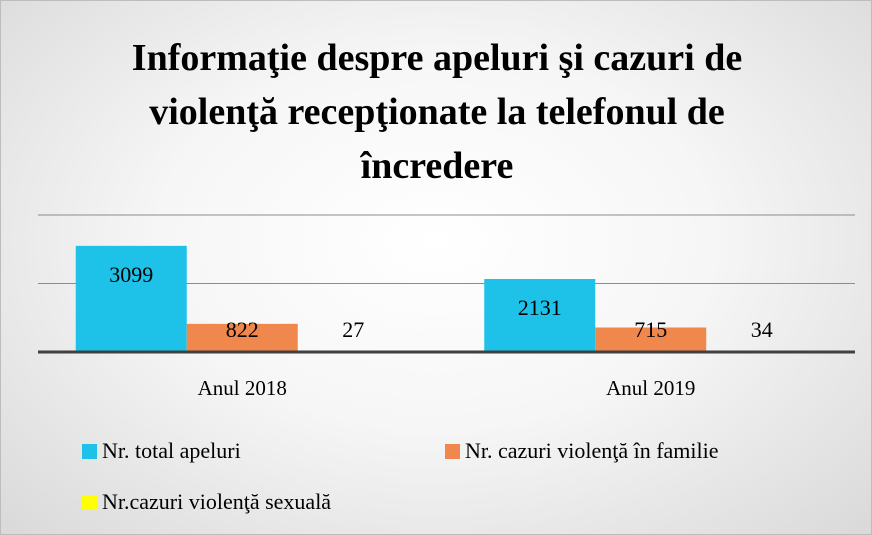 The height and width of the screenshot is (535, 872). I want to click on legend-item: Nr. cazuri violenţă în familie, so click(582, 451).